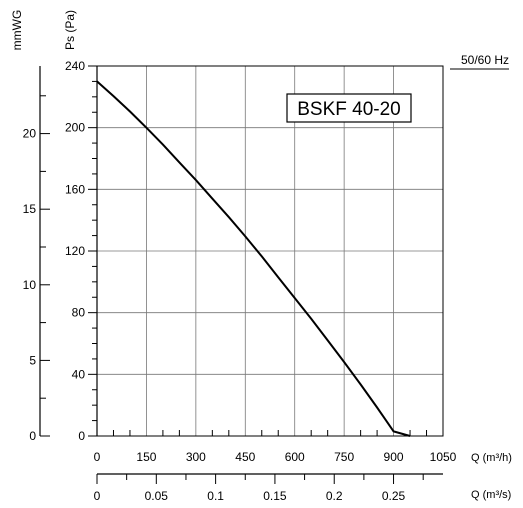 Image resolution: width=523 pixels, height=508 pixels. What do you see at coordinates (30, 285) in the screenshot?
I see `y2-tick-label: 10` at bounding box center [30, 285].